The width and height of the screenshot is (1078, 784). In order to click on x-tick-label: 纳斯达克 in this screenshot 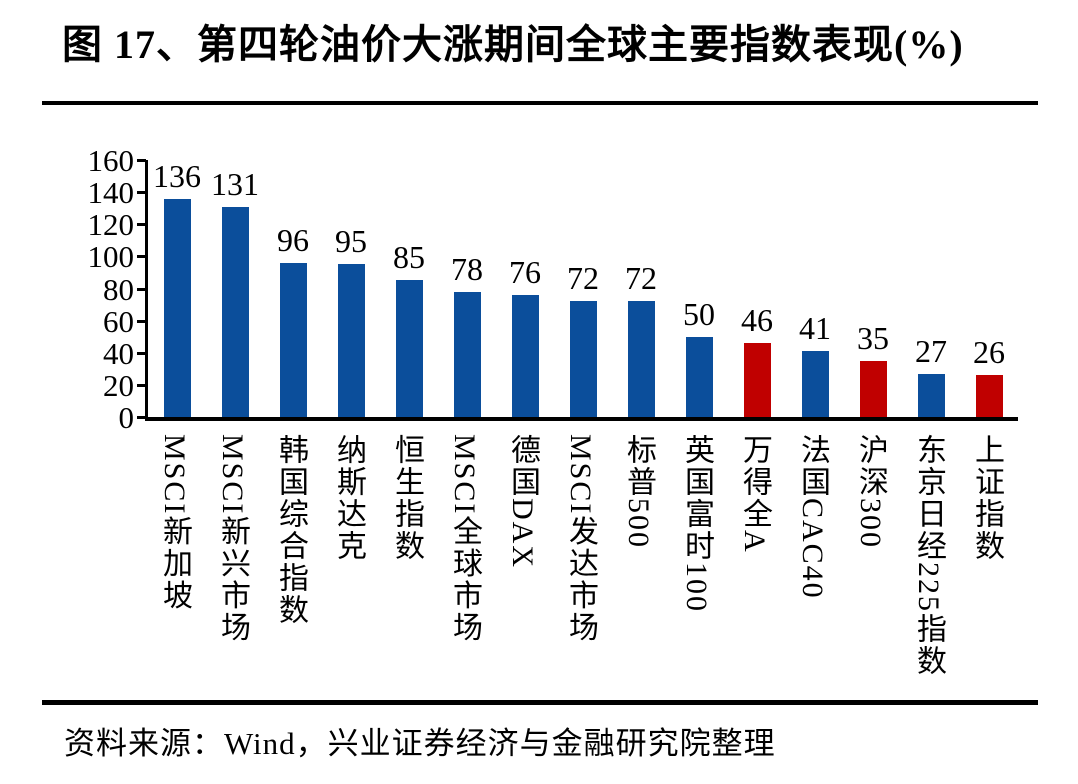, I will do `click(348, 561)`.